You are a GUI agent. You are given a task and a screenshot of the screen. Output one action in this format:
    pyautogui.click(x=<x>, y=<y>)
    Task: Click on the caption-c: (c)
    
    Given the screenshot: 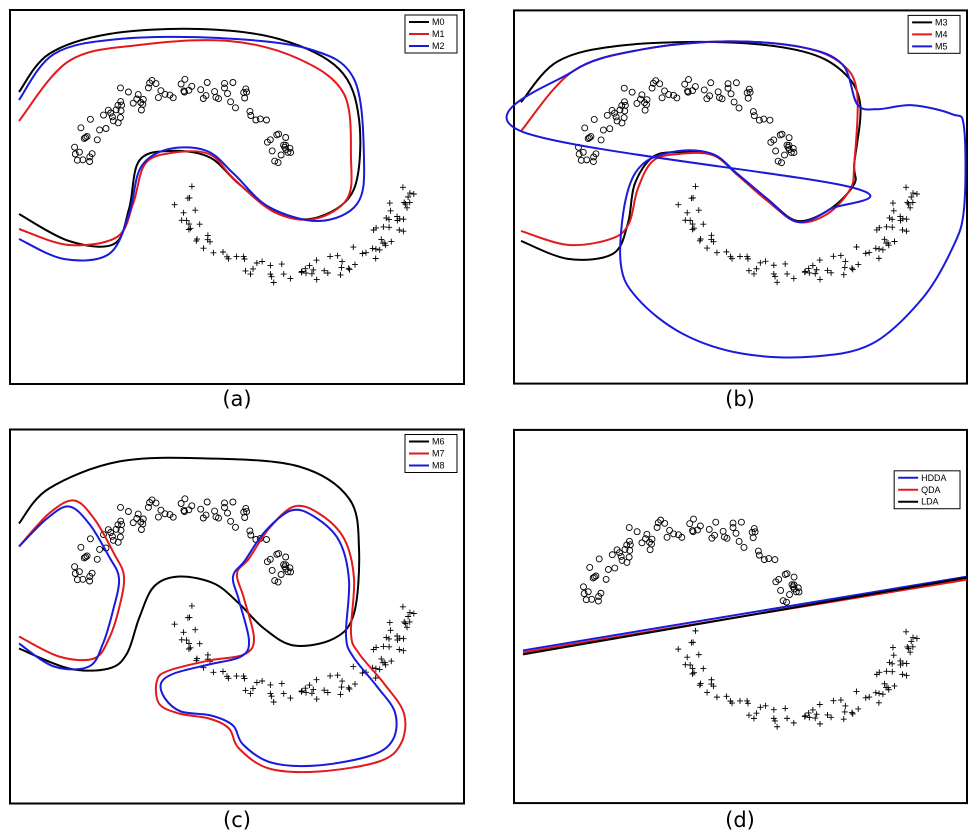 What is the action you would take?
    pyautogui.click(x=237, y=820)
    